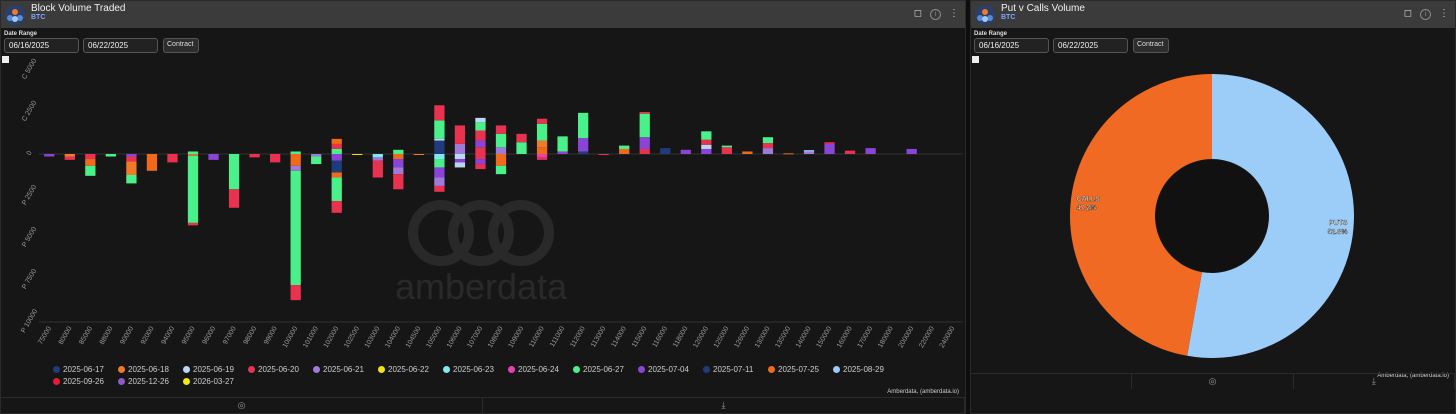  Describe the element at coordinates (603, 369) in the screenshot. I see `legend-label: 2025-06-27` at that location.